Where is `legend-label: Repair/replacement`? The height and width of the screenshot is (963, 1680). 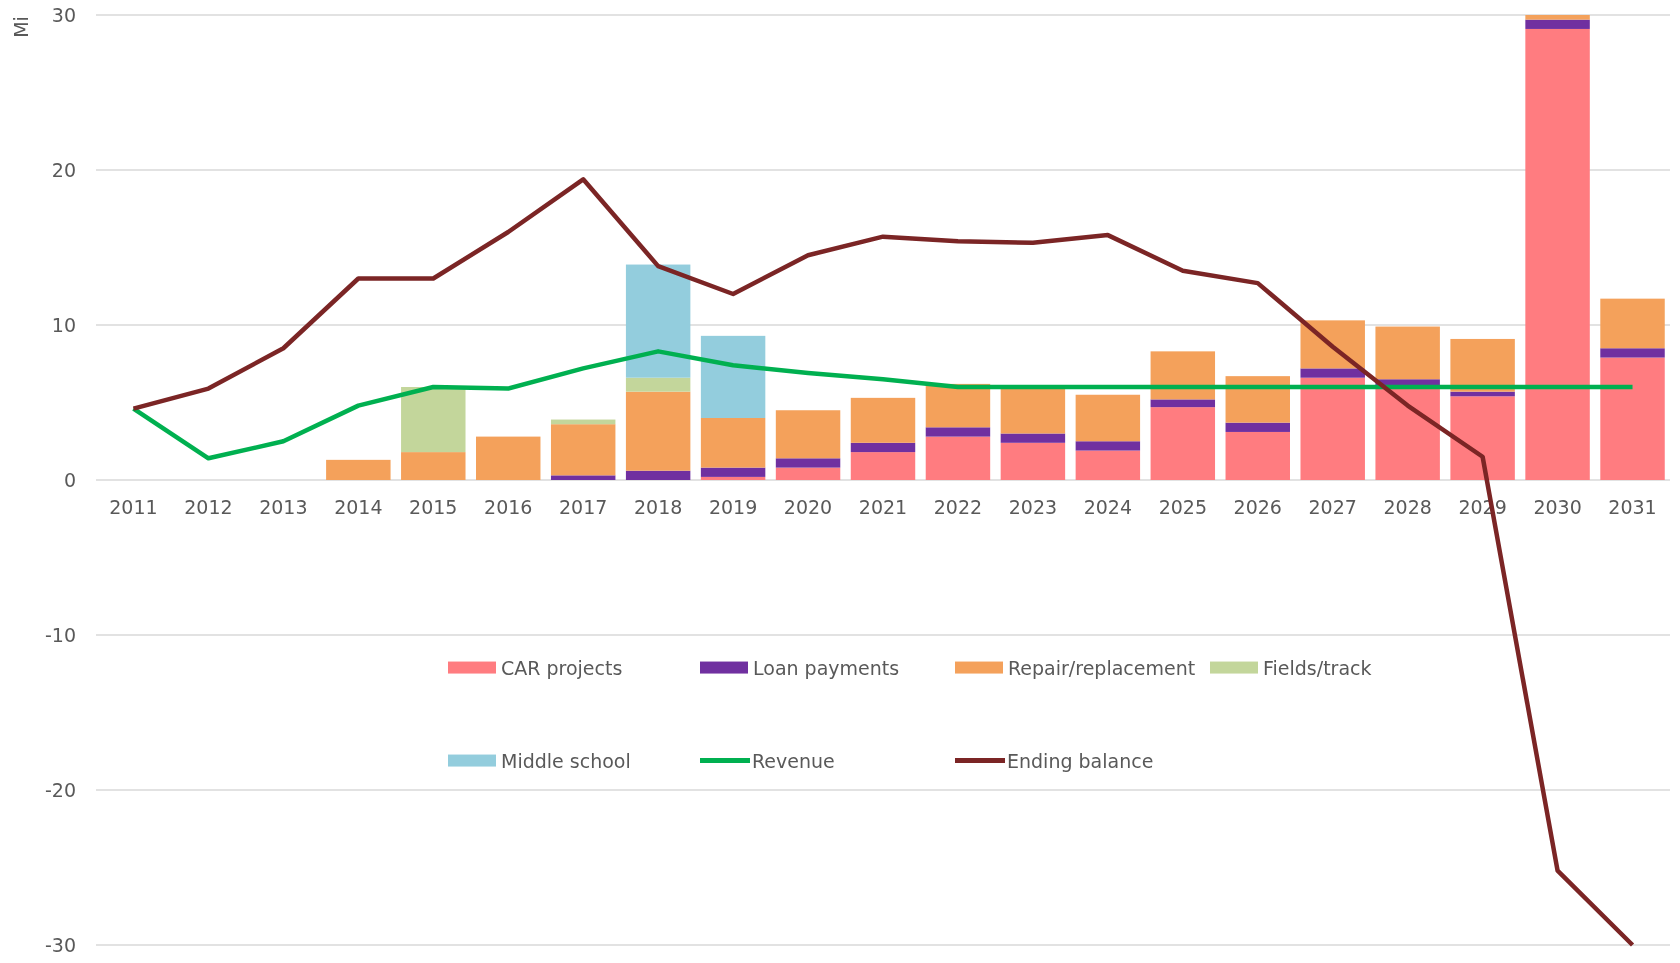
legend-label: Repair/replacement is located at coordinates (1102, 667).